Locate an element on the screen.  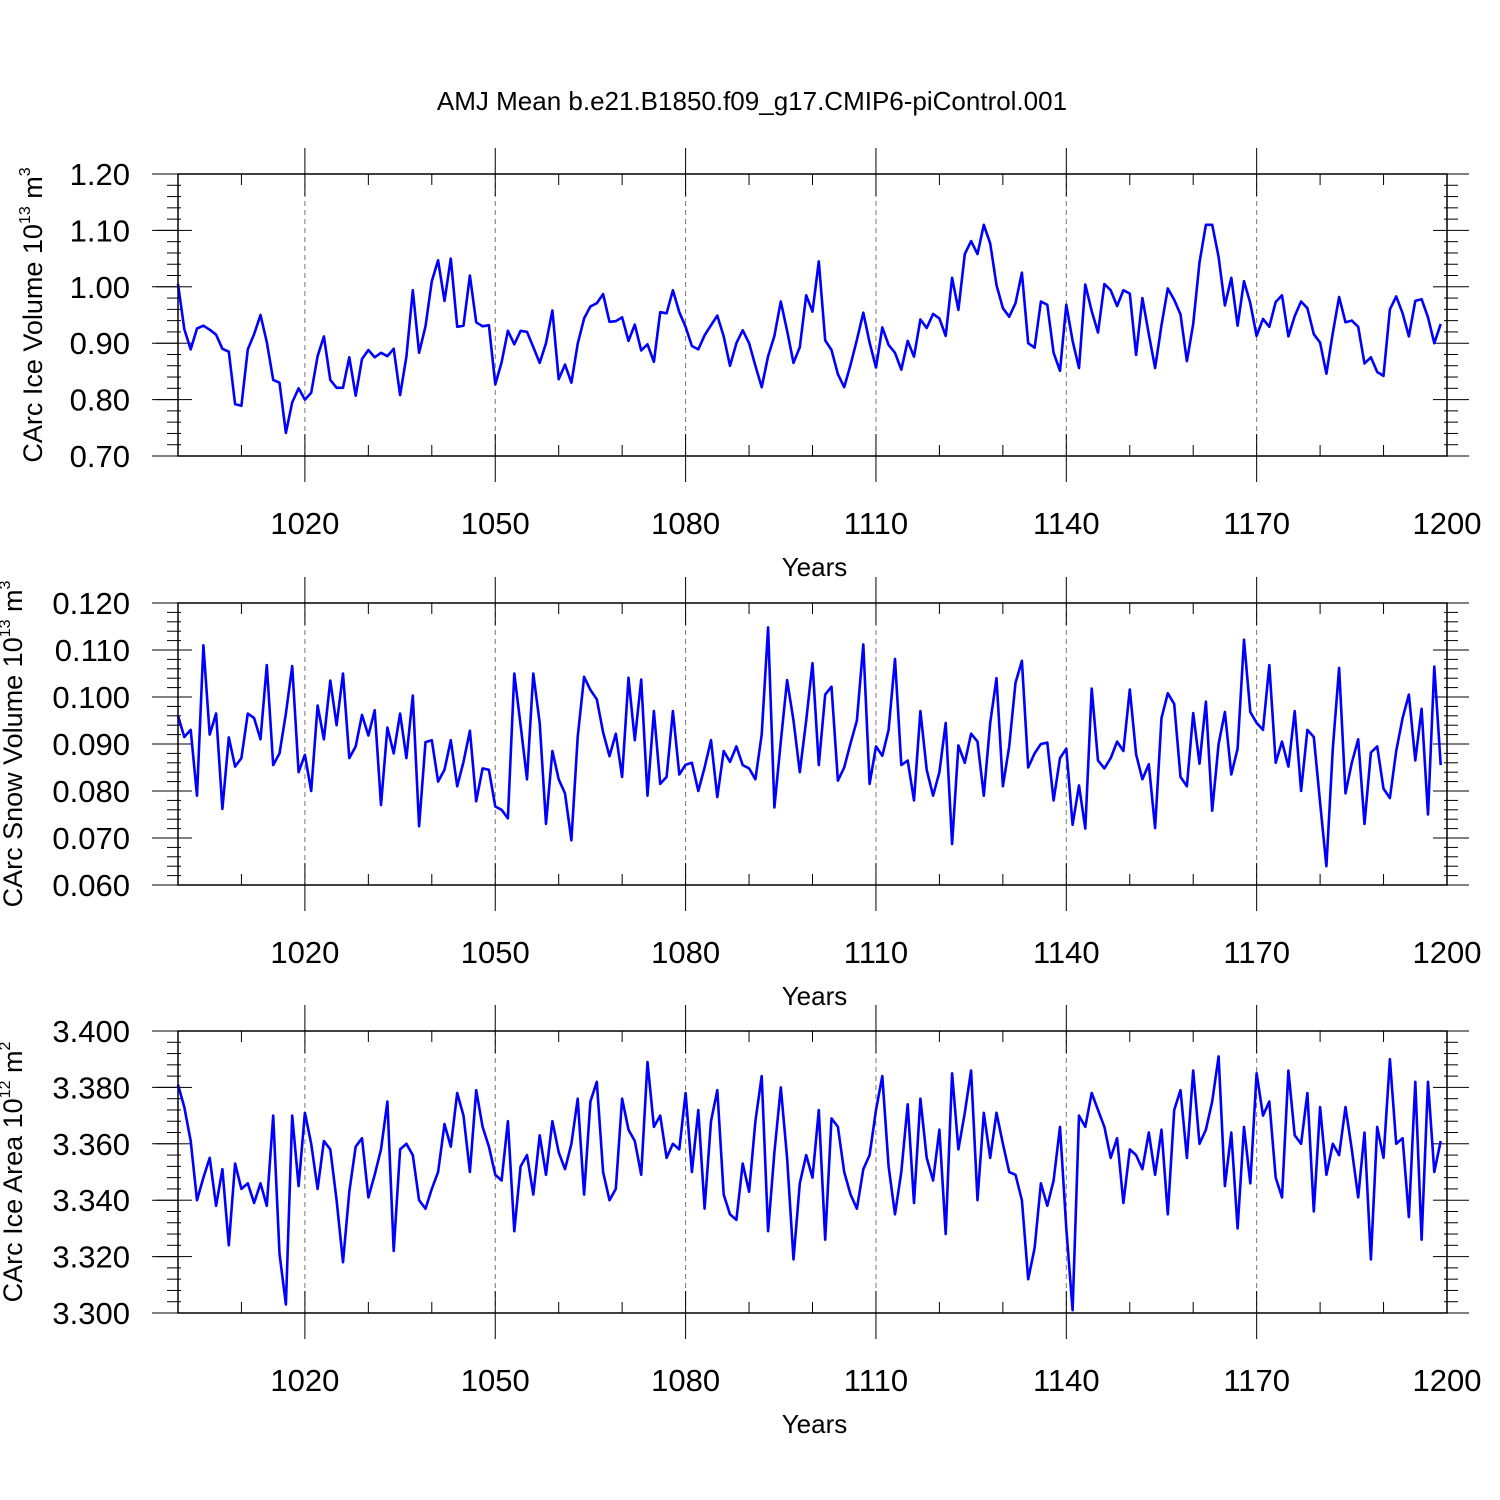
panel-snow-volume-ylabel-unit-sup: 3 is located at coordinates (7, 584).